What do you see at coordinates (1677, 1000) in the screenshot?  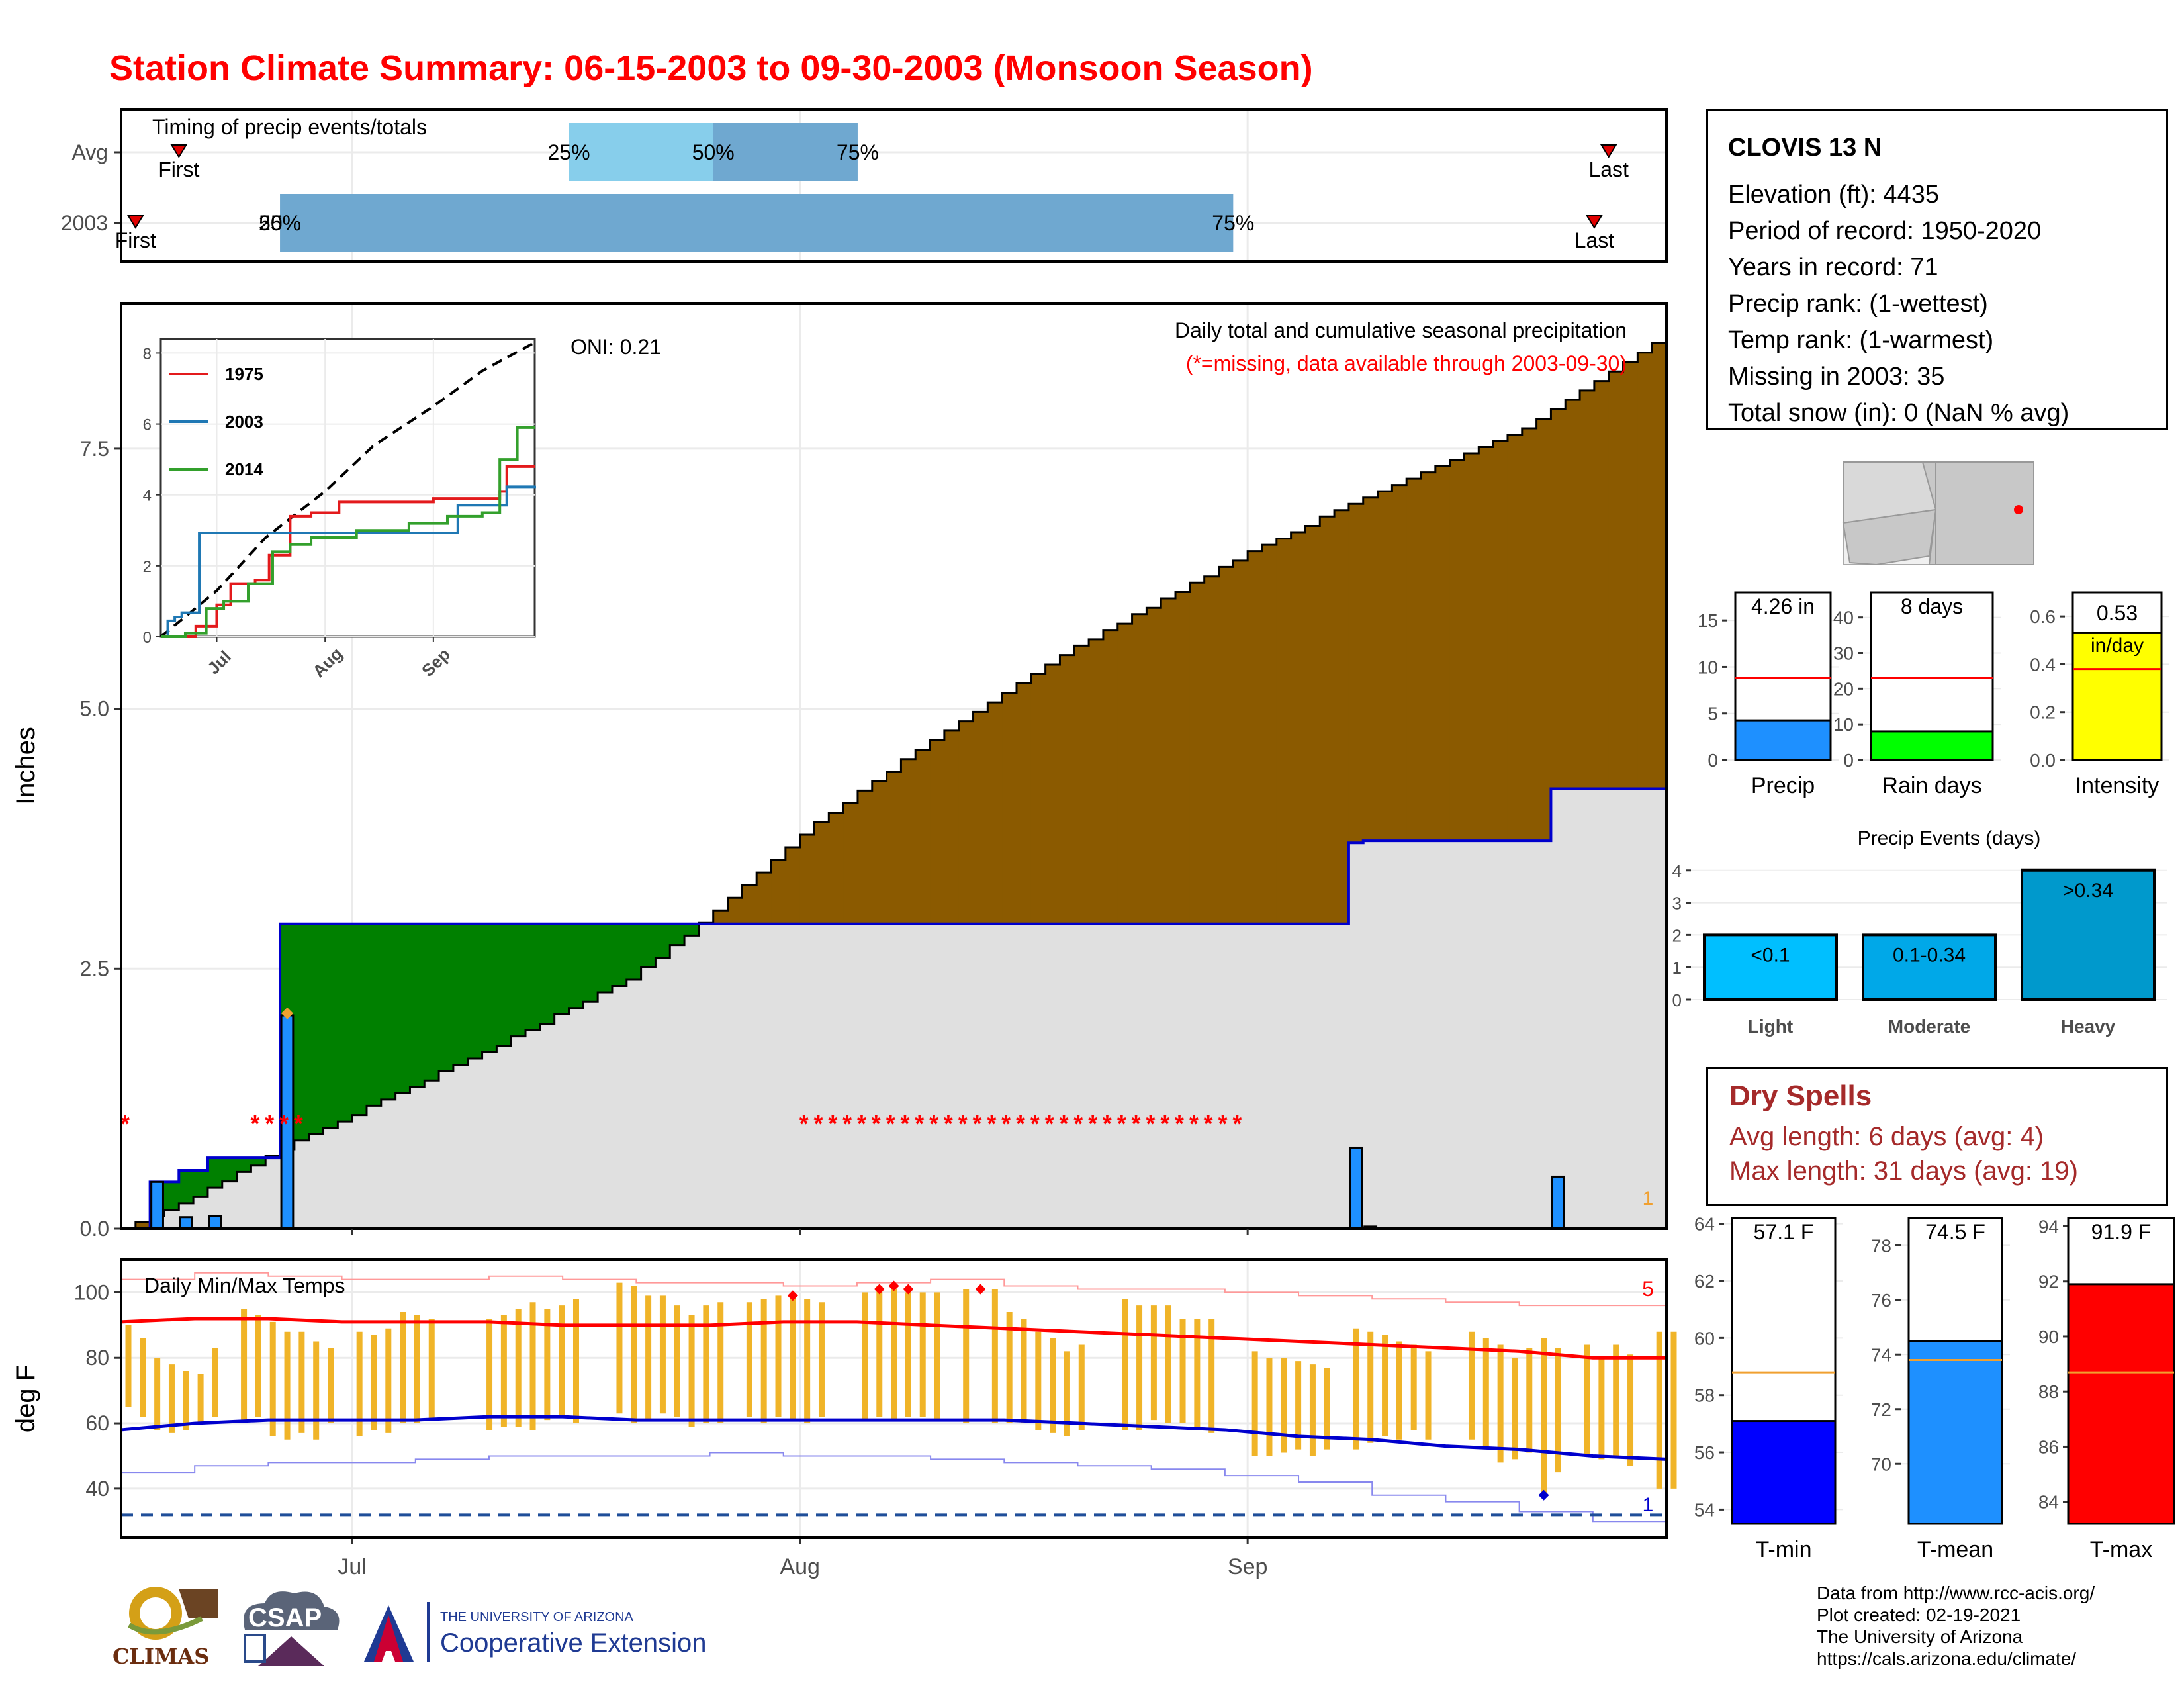 I see `events-ytick-label: 0` at bounding box center [1677, 1000].